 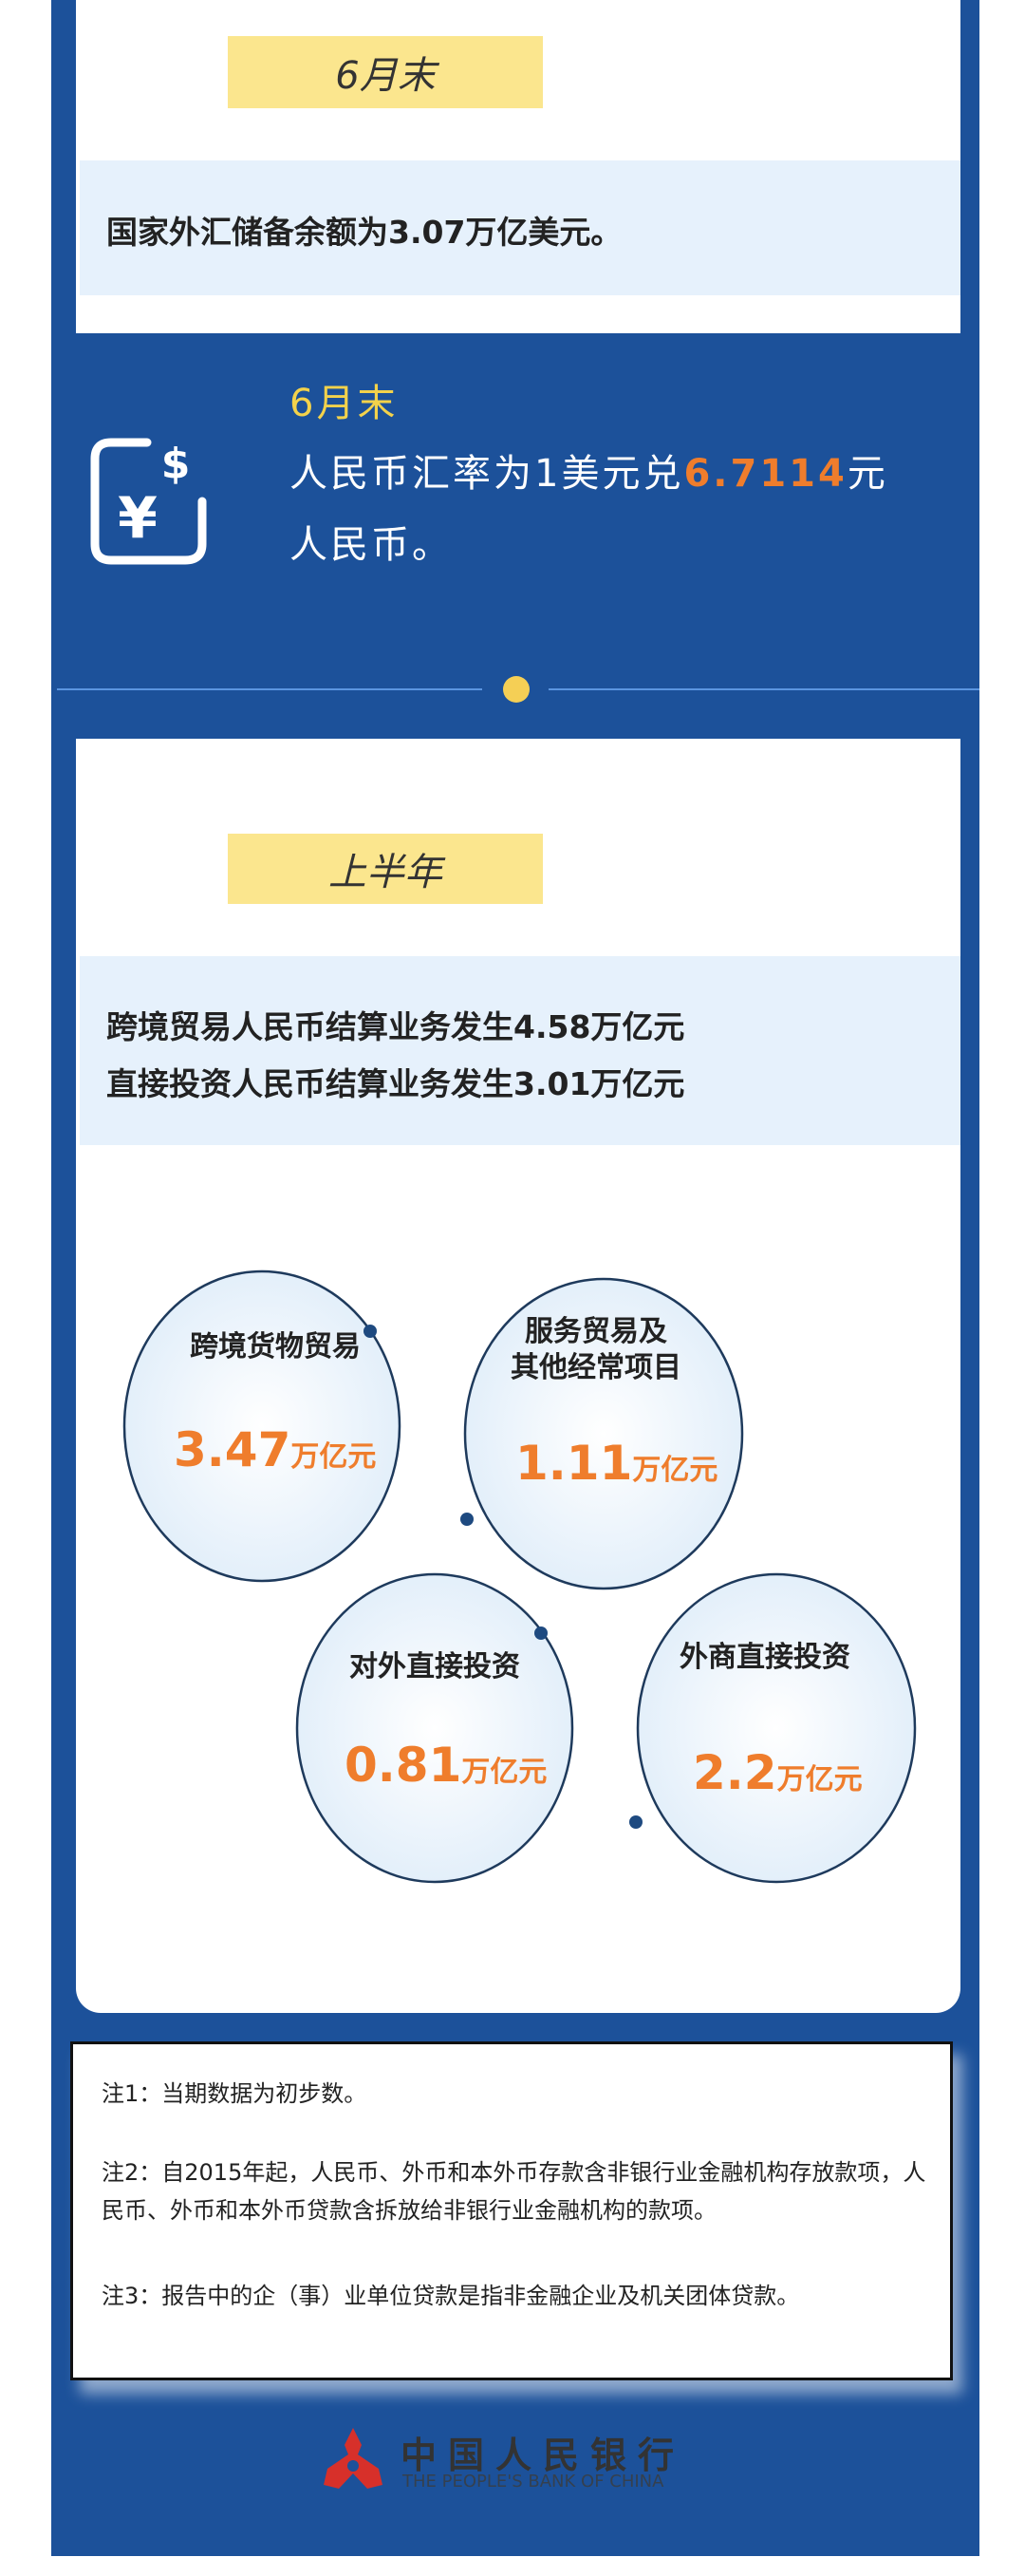 What do you see at coordinates (344, 403) in the screenshot?
I see `rate-tag: 6月末` at bounding box center [344, 403].